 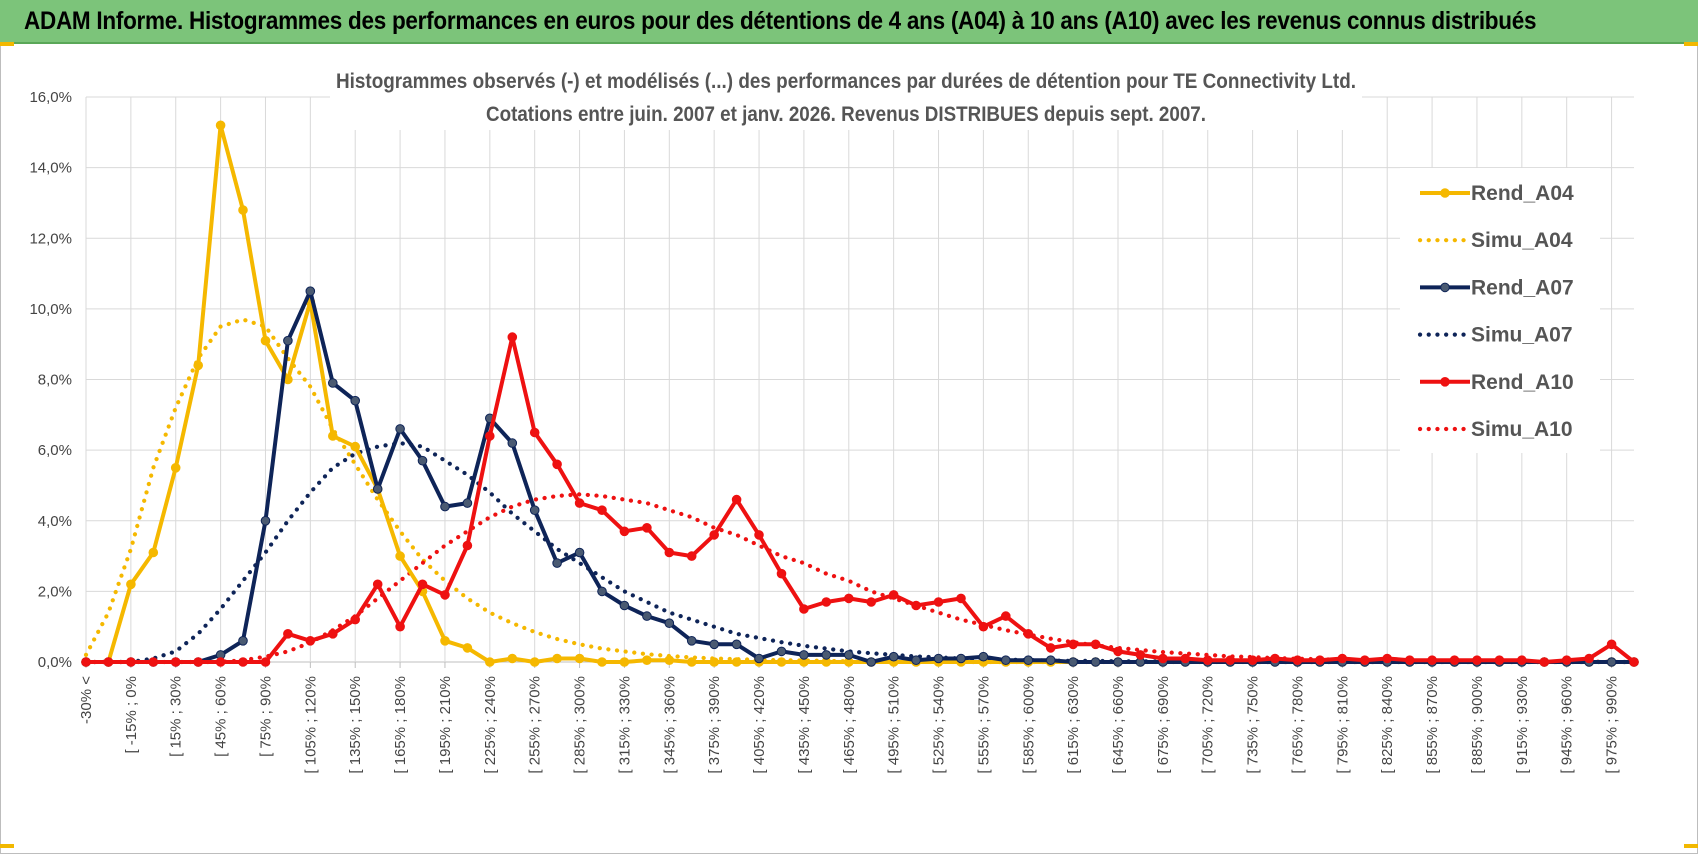 What do you see at coordinates (1691, 846) in the screenshot?
I see `corner-mark-bottom-right` at bounding box center [1691, 846].